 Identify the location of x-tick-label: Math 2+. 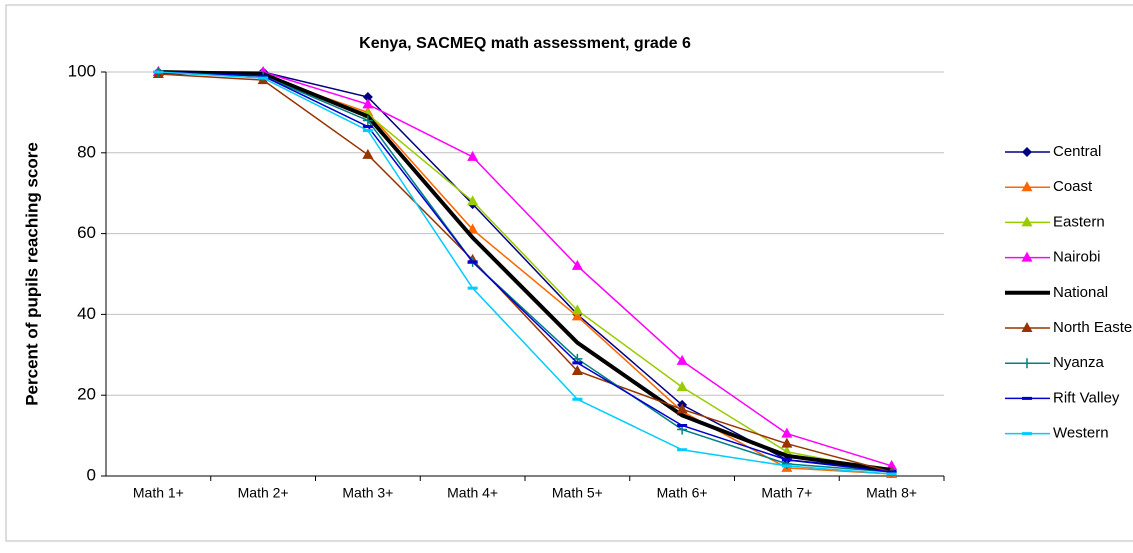
(263, 493).